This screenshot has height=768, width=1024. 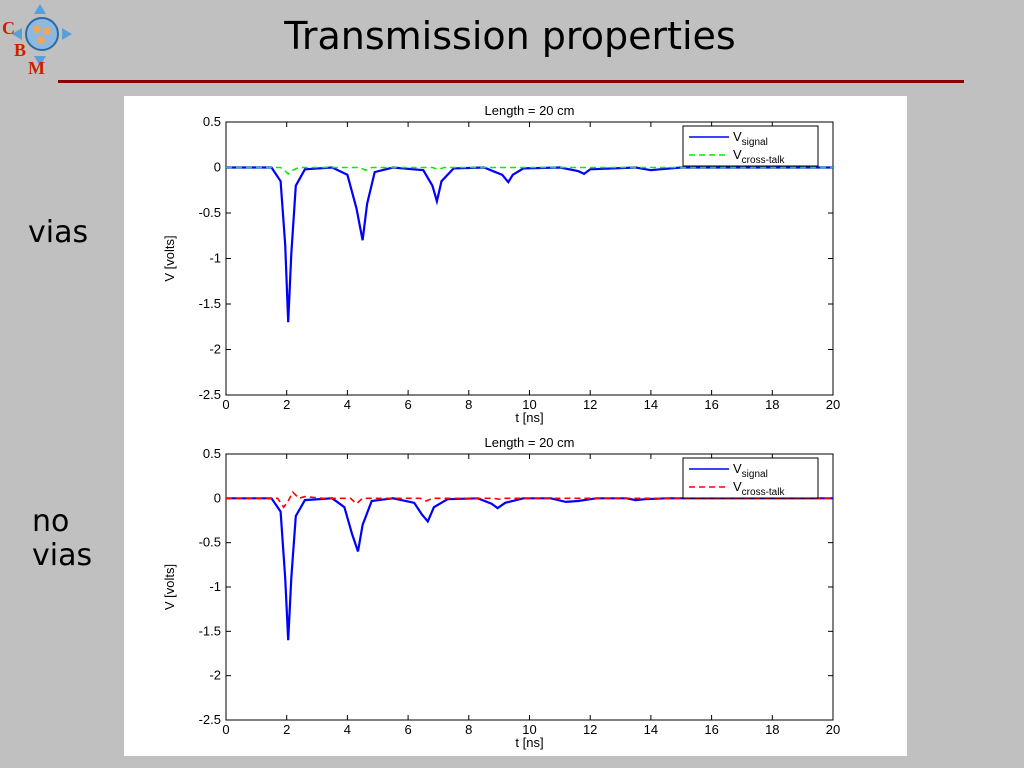 I want to click on logo-letter-c: C, so click(x=8, y=28).